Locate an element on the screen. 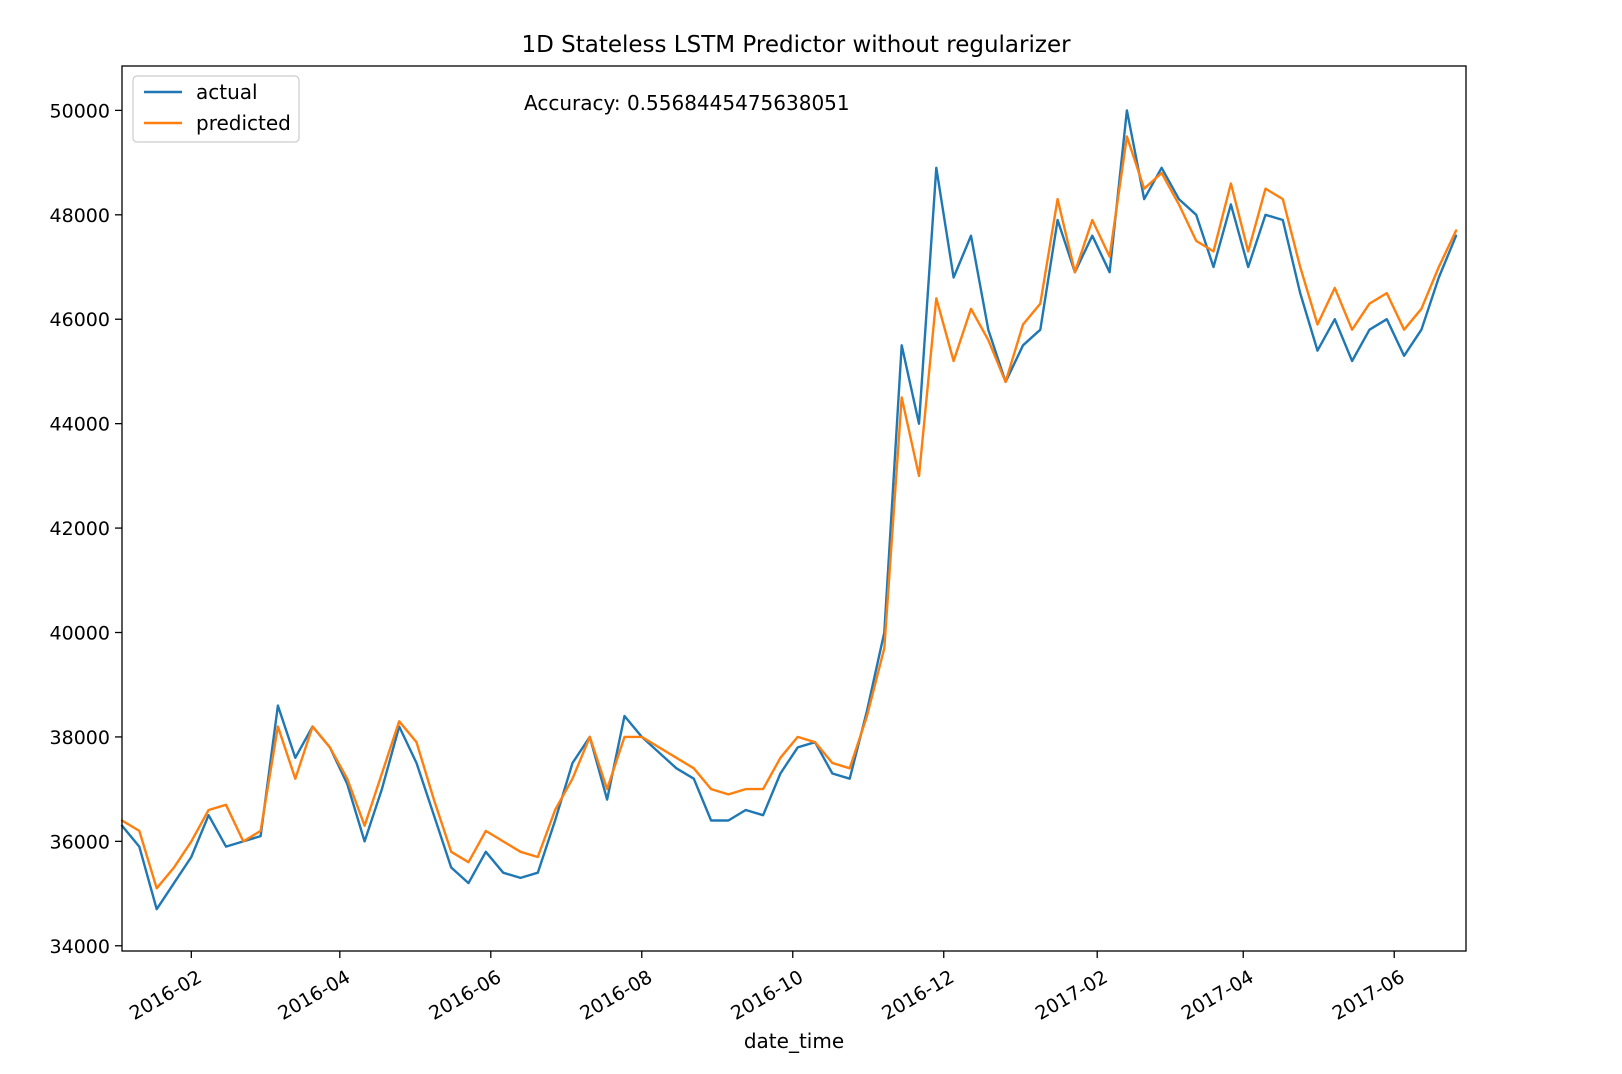 The width and height of the screenshot is (1622, 1074). y-tick-label: 46000 is located at coordinates (80, 320).